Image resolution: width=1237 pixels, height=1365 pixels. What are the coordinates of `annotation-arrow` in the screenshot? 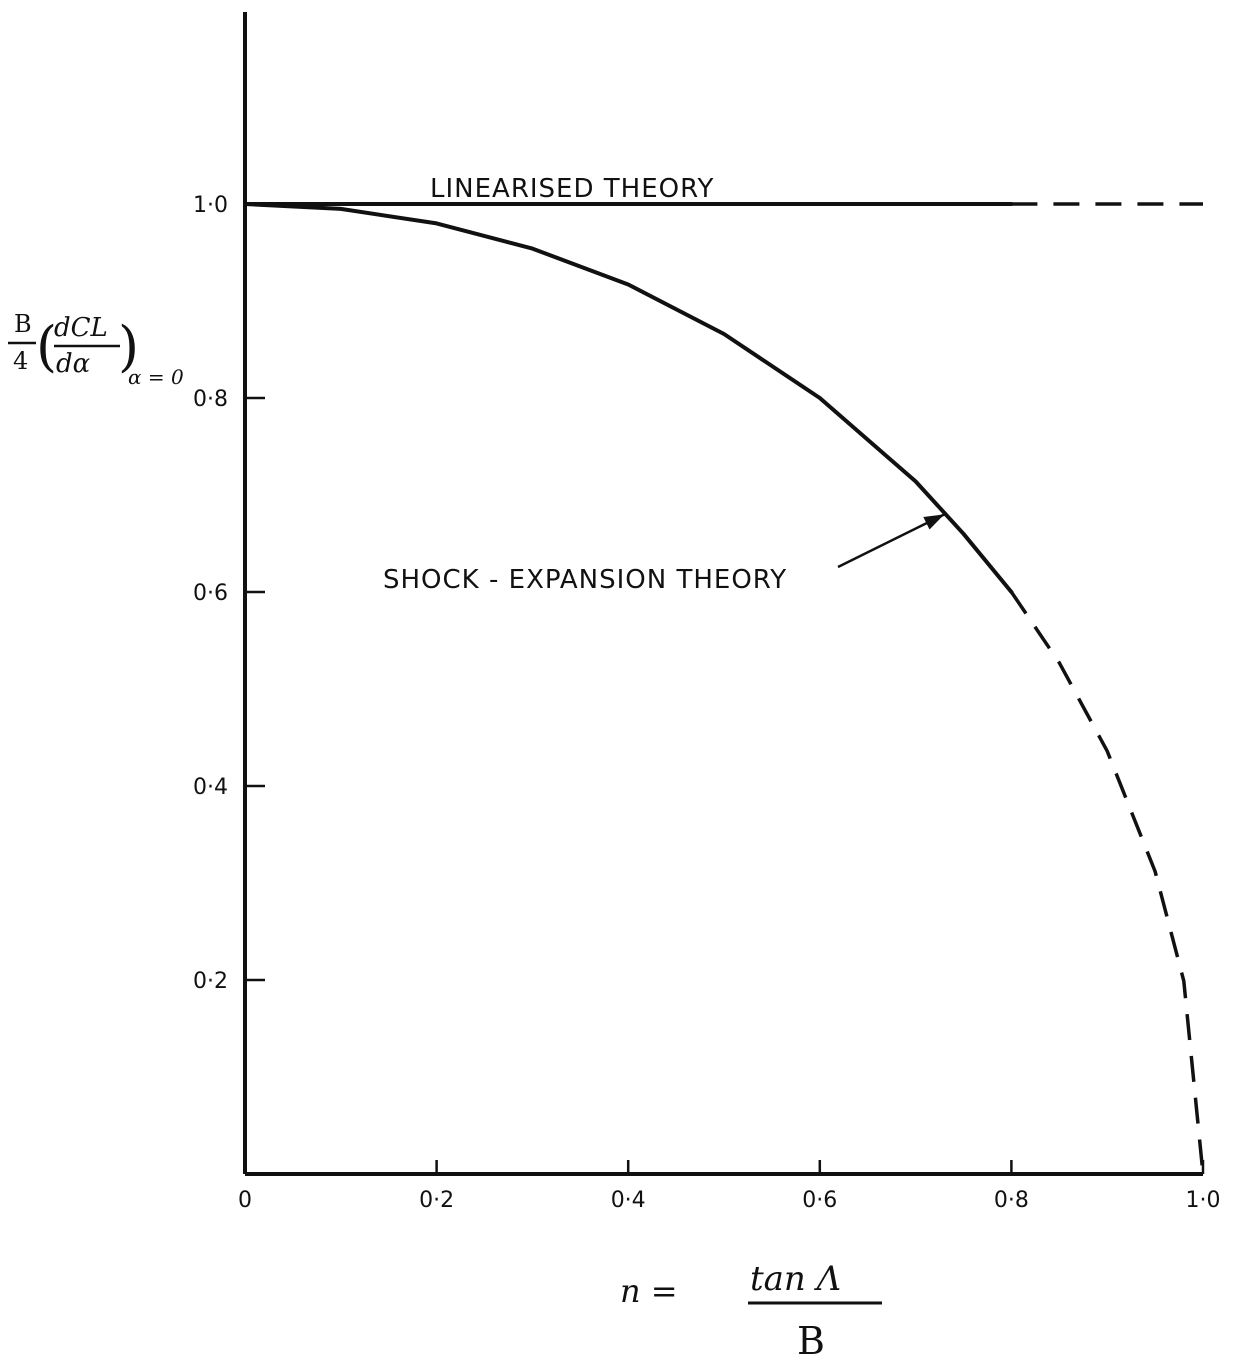 It's located at (891, 541).